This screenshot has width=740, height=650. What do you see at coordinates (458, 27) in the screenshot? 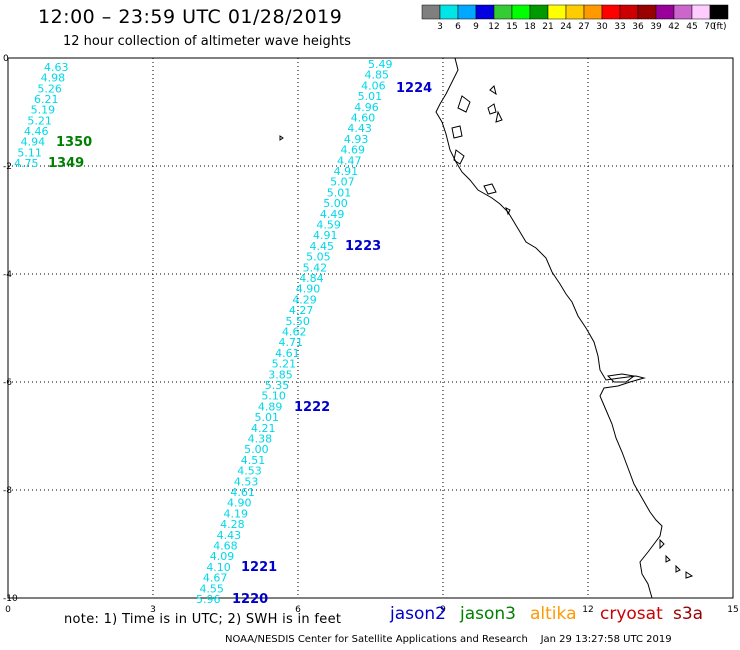
I see `legend-label: 6` at bounding box center [458, 27].